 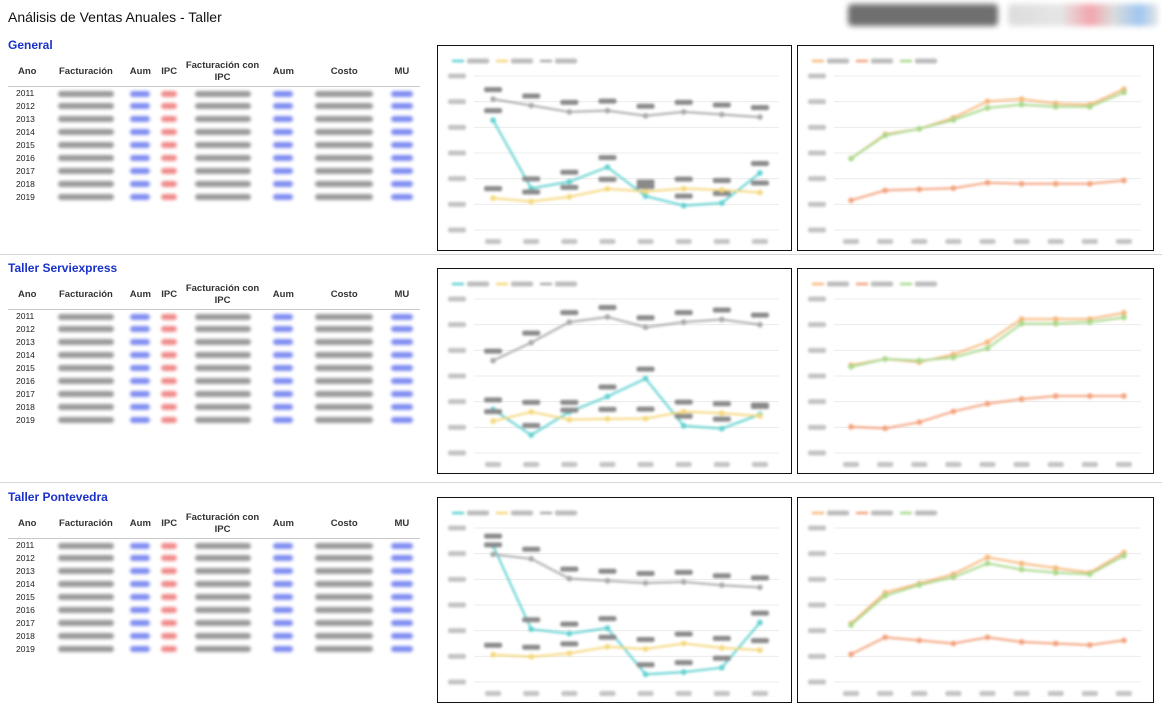 I want to click on chart-series, so click(x=987, y=603).